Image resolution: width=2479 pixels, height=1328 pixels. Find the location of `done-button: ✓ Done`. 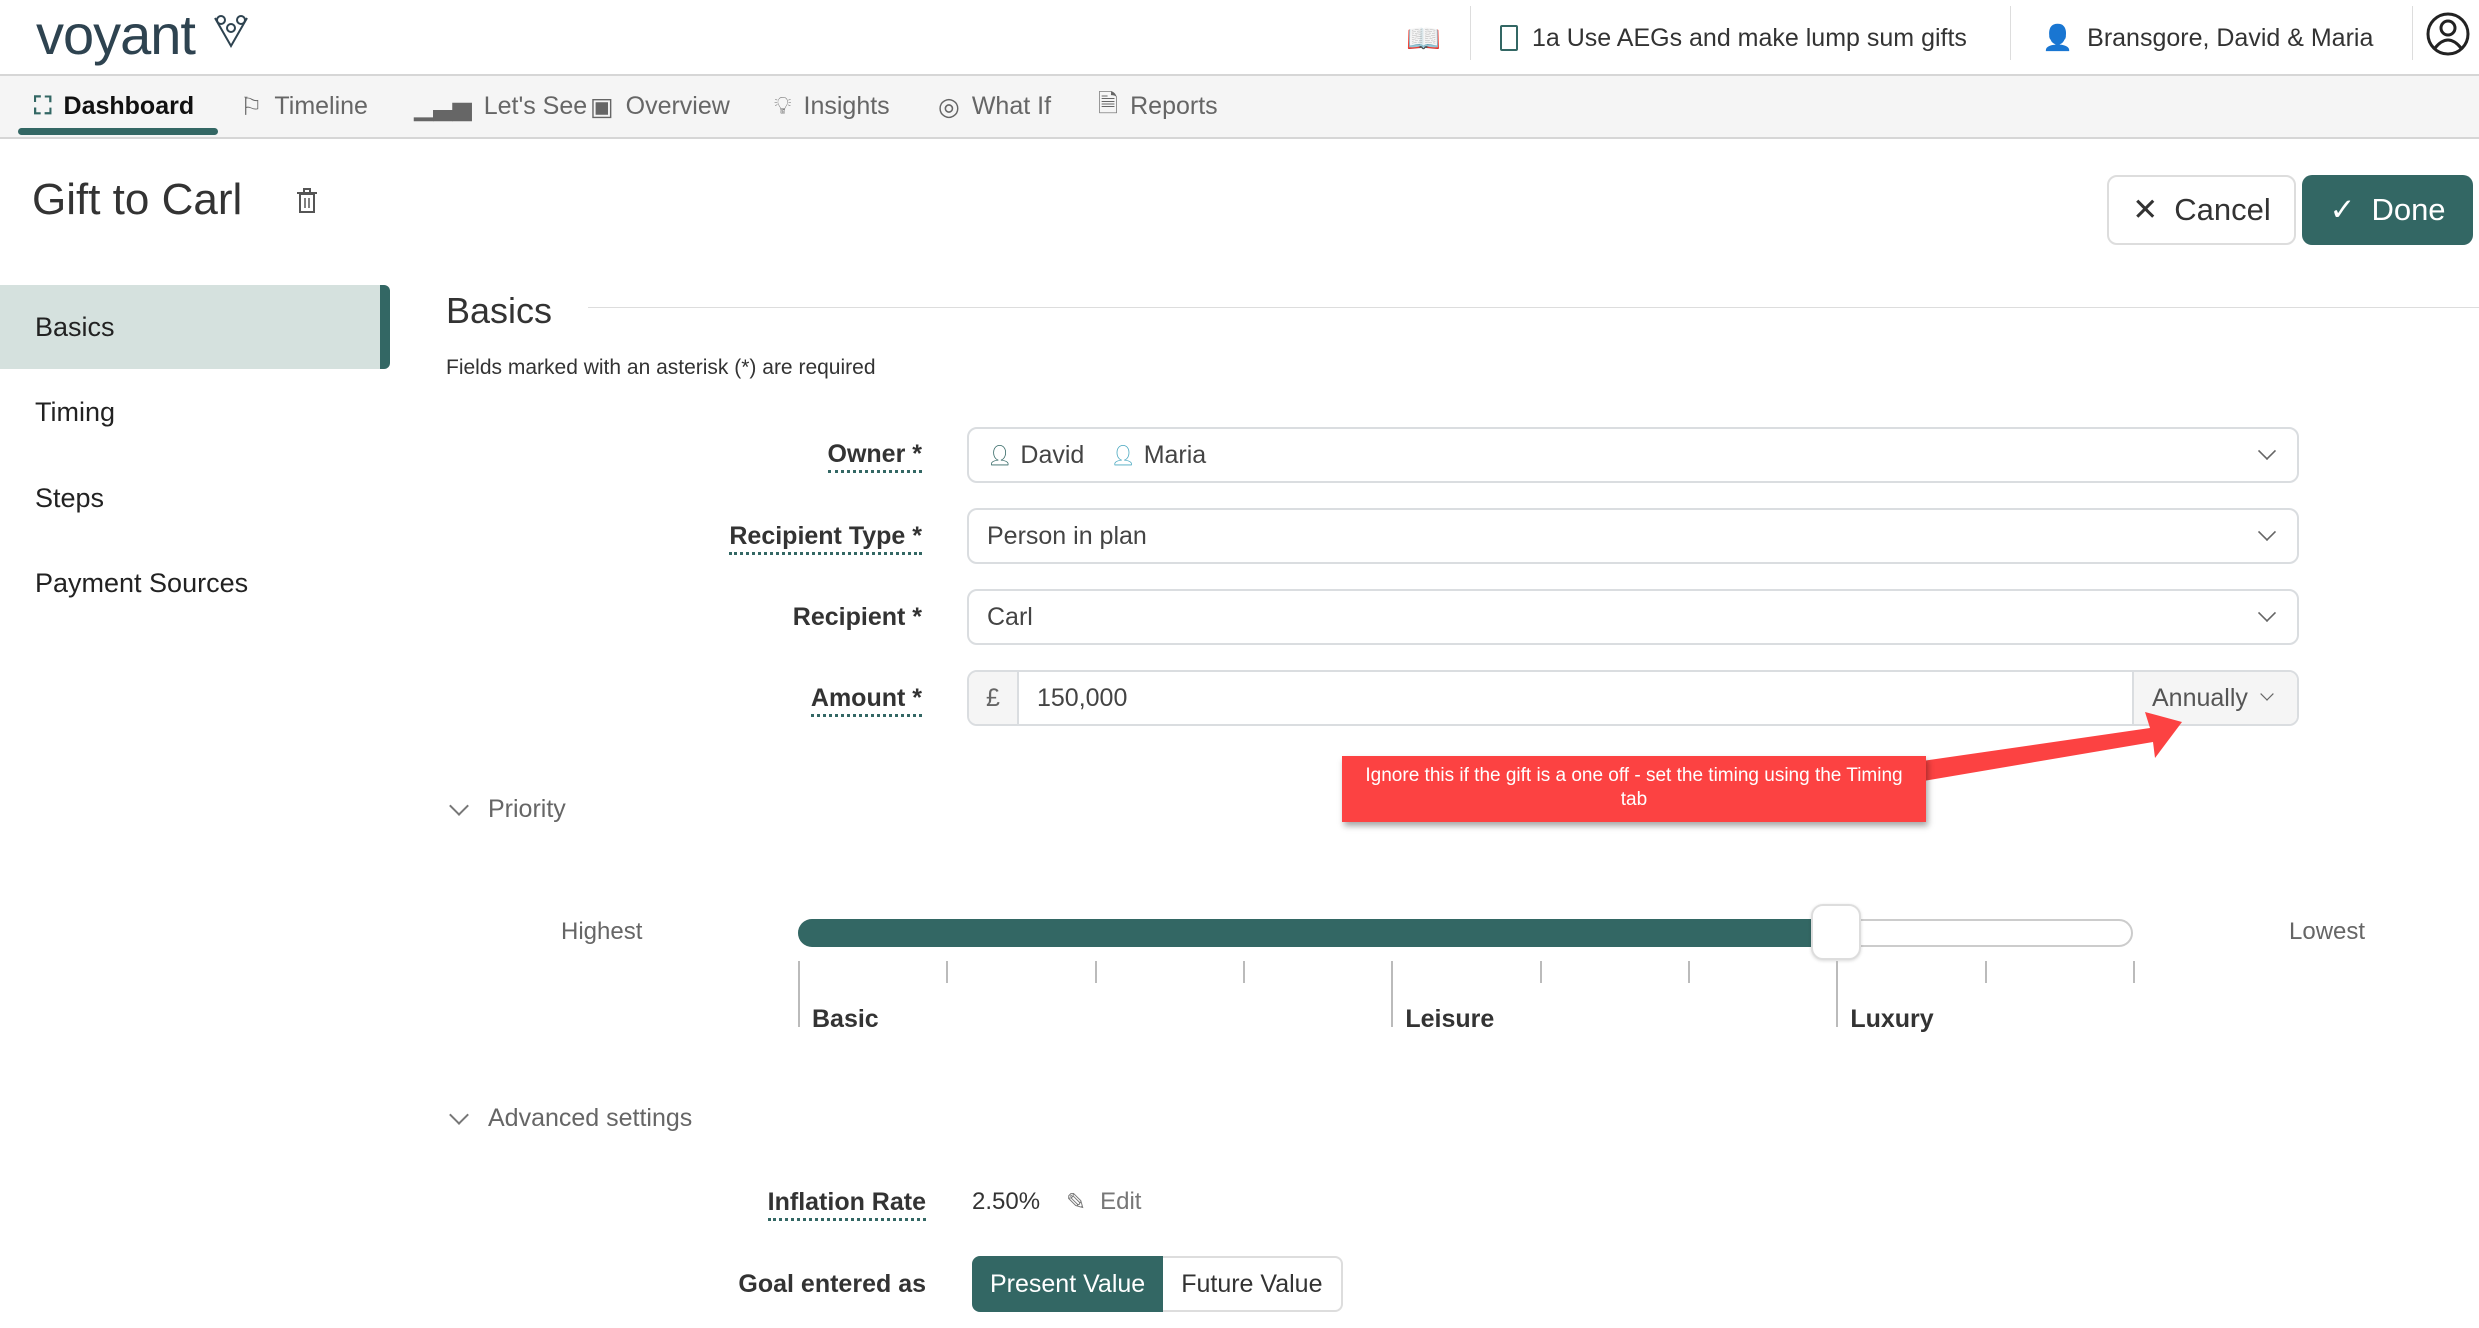

done-button: ✓ Done is located at coordinates (2387, 210).